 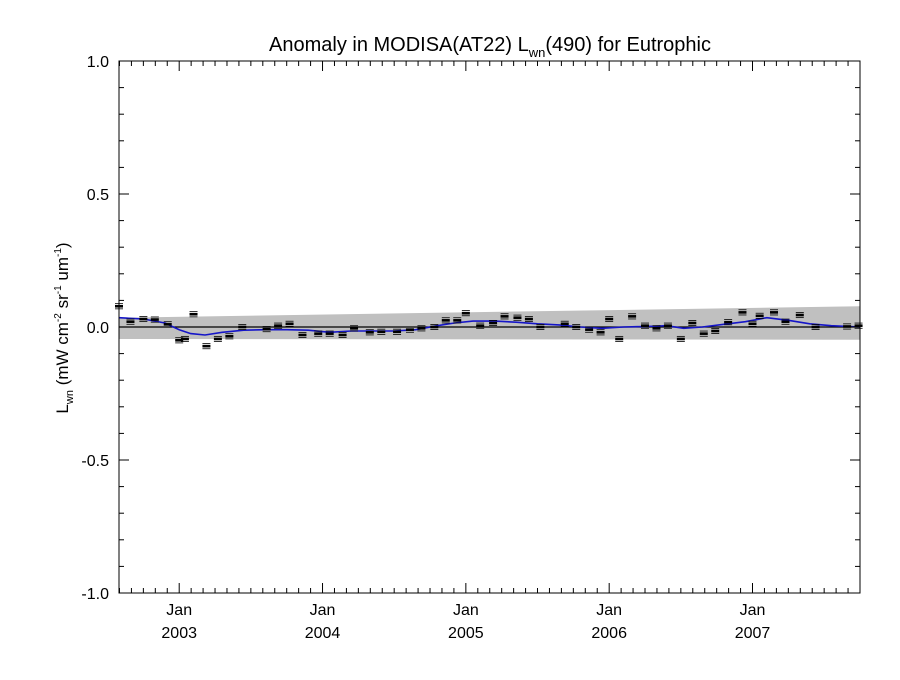 I want to click on y-tick-label: 0.0, so click(x=98, y=328).